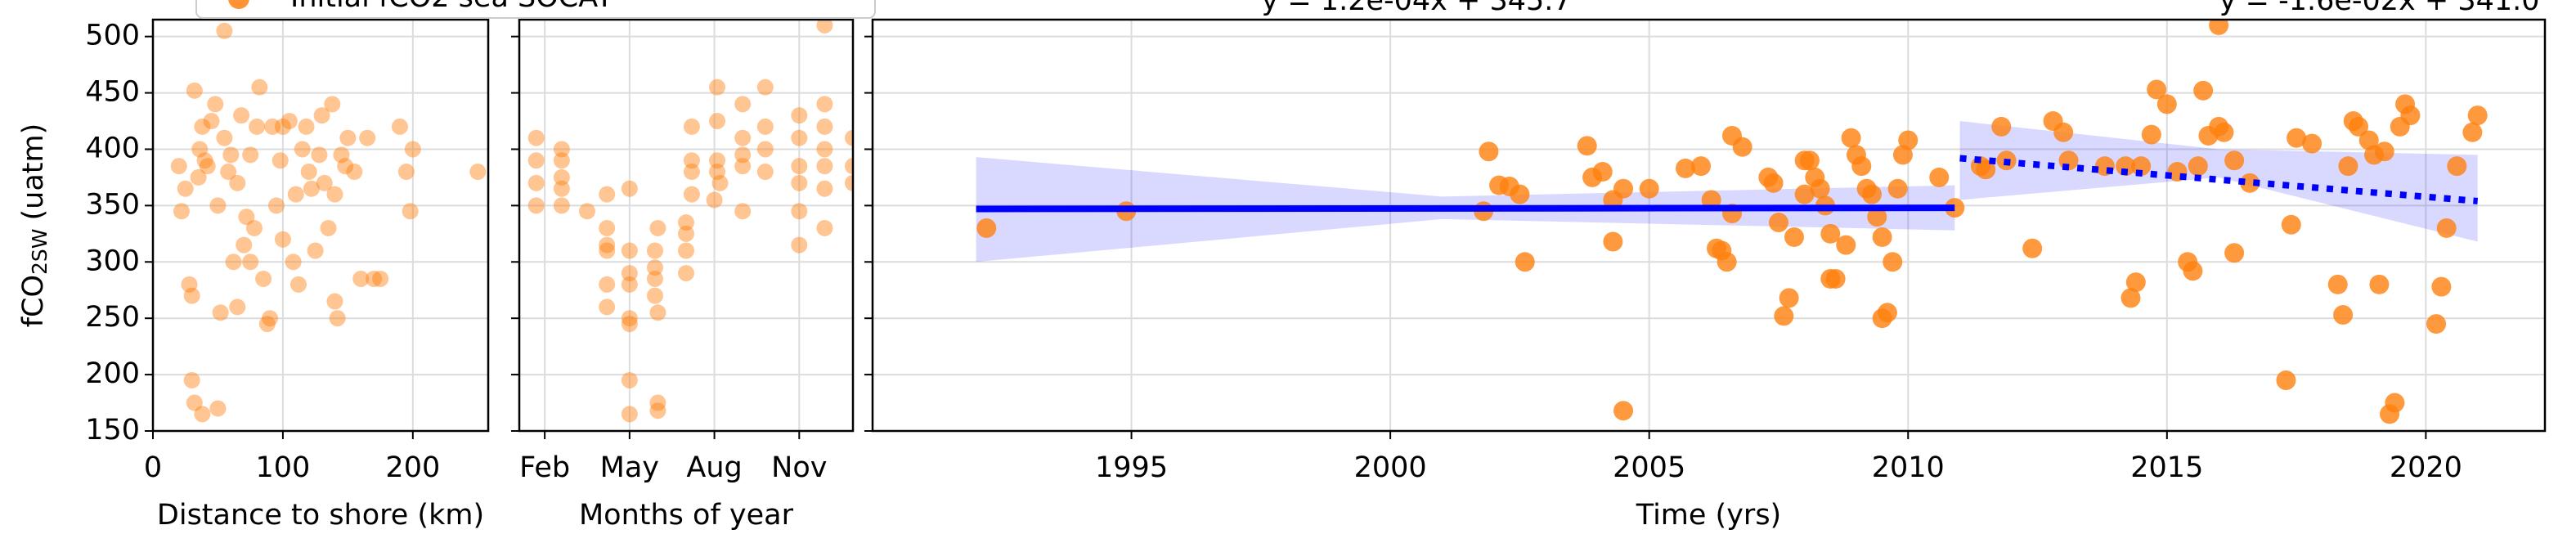  I want to click on x-tick-label: 2010, so click(1908, 467).